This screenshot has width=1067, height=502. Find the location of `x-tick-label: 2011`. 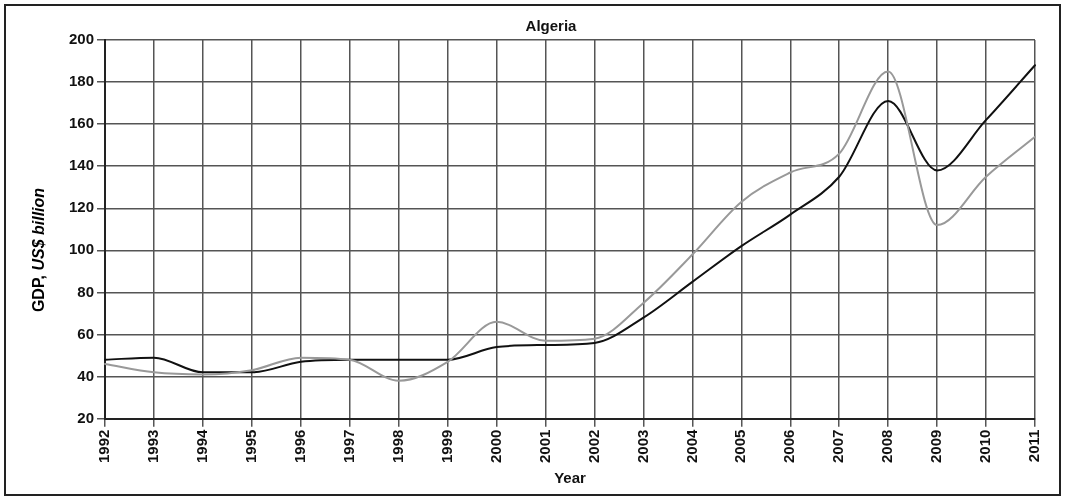

x-tick-label: 2011 is located at coordinates (1034, 446).